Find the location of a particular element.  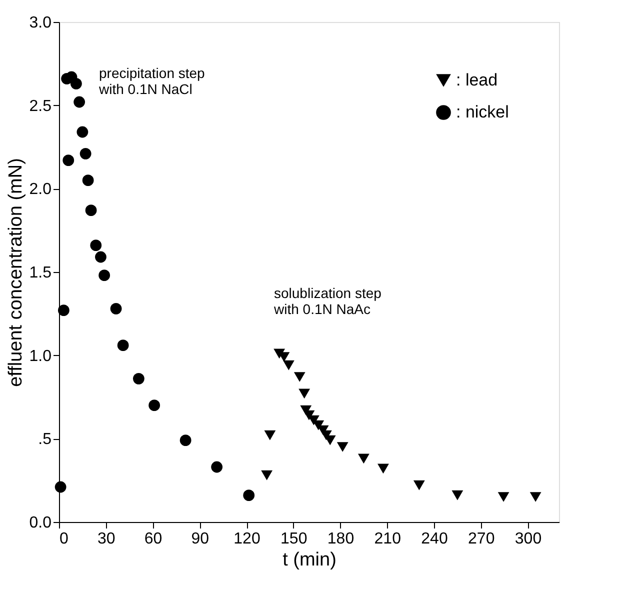

x-tick-label: 270 is located at coordinates (481, 539).